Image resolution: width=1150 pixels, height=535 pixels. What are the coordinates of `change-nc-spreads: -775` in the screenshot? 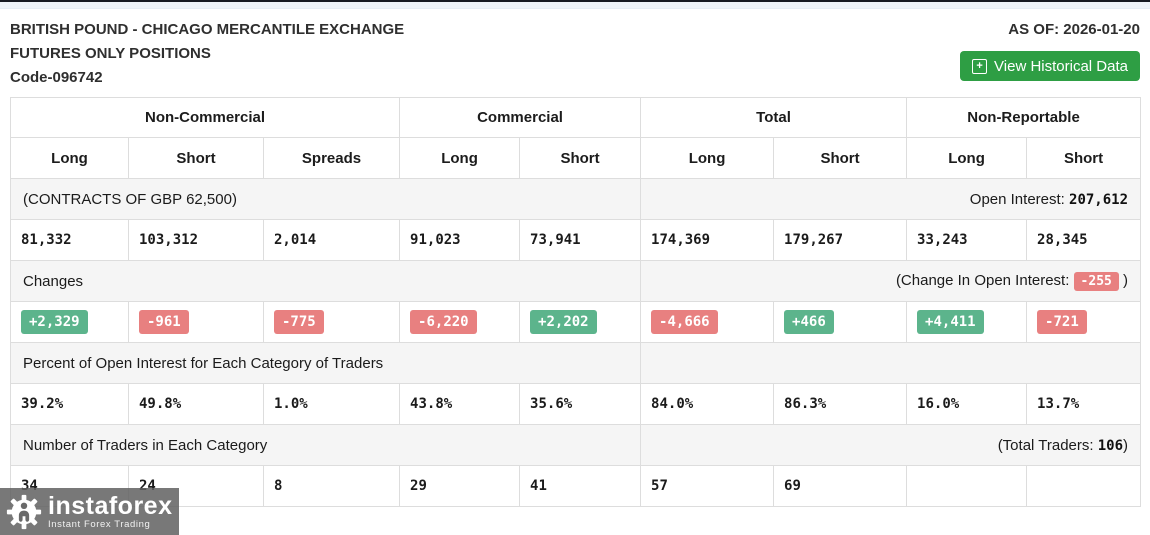 It's located at (331, 322).